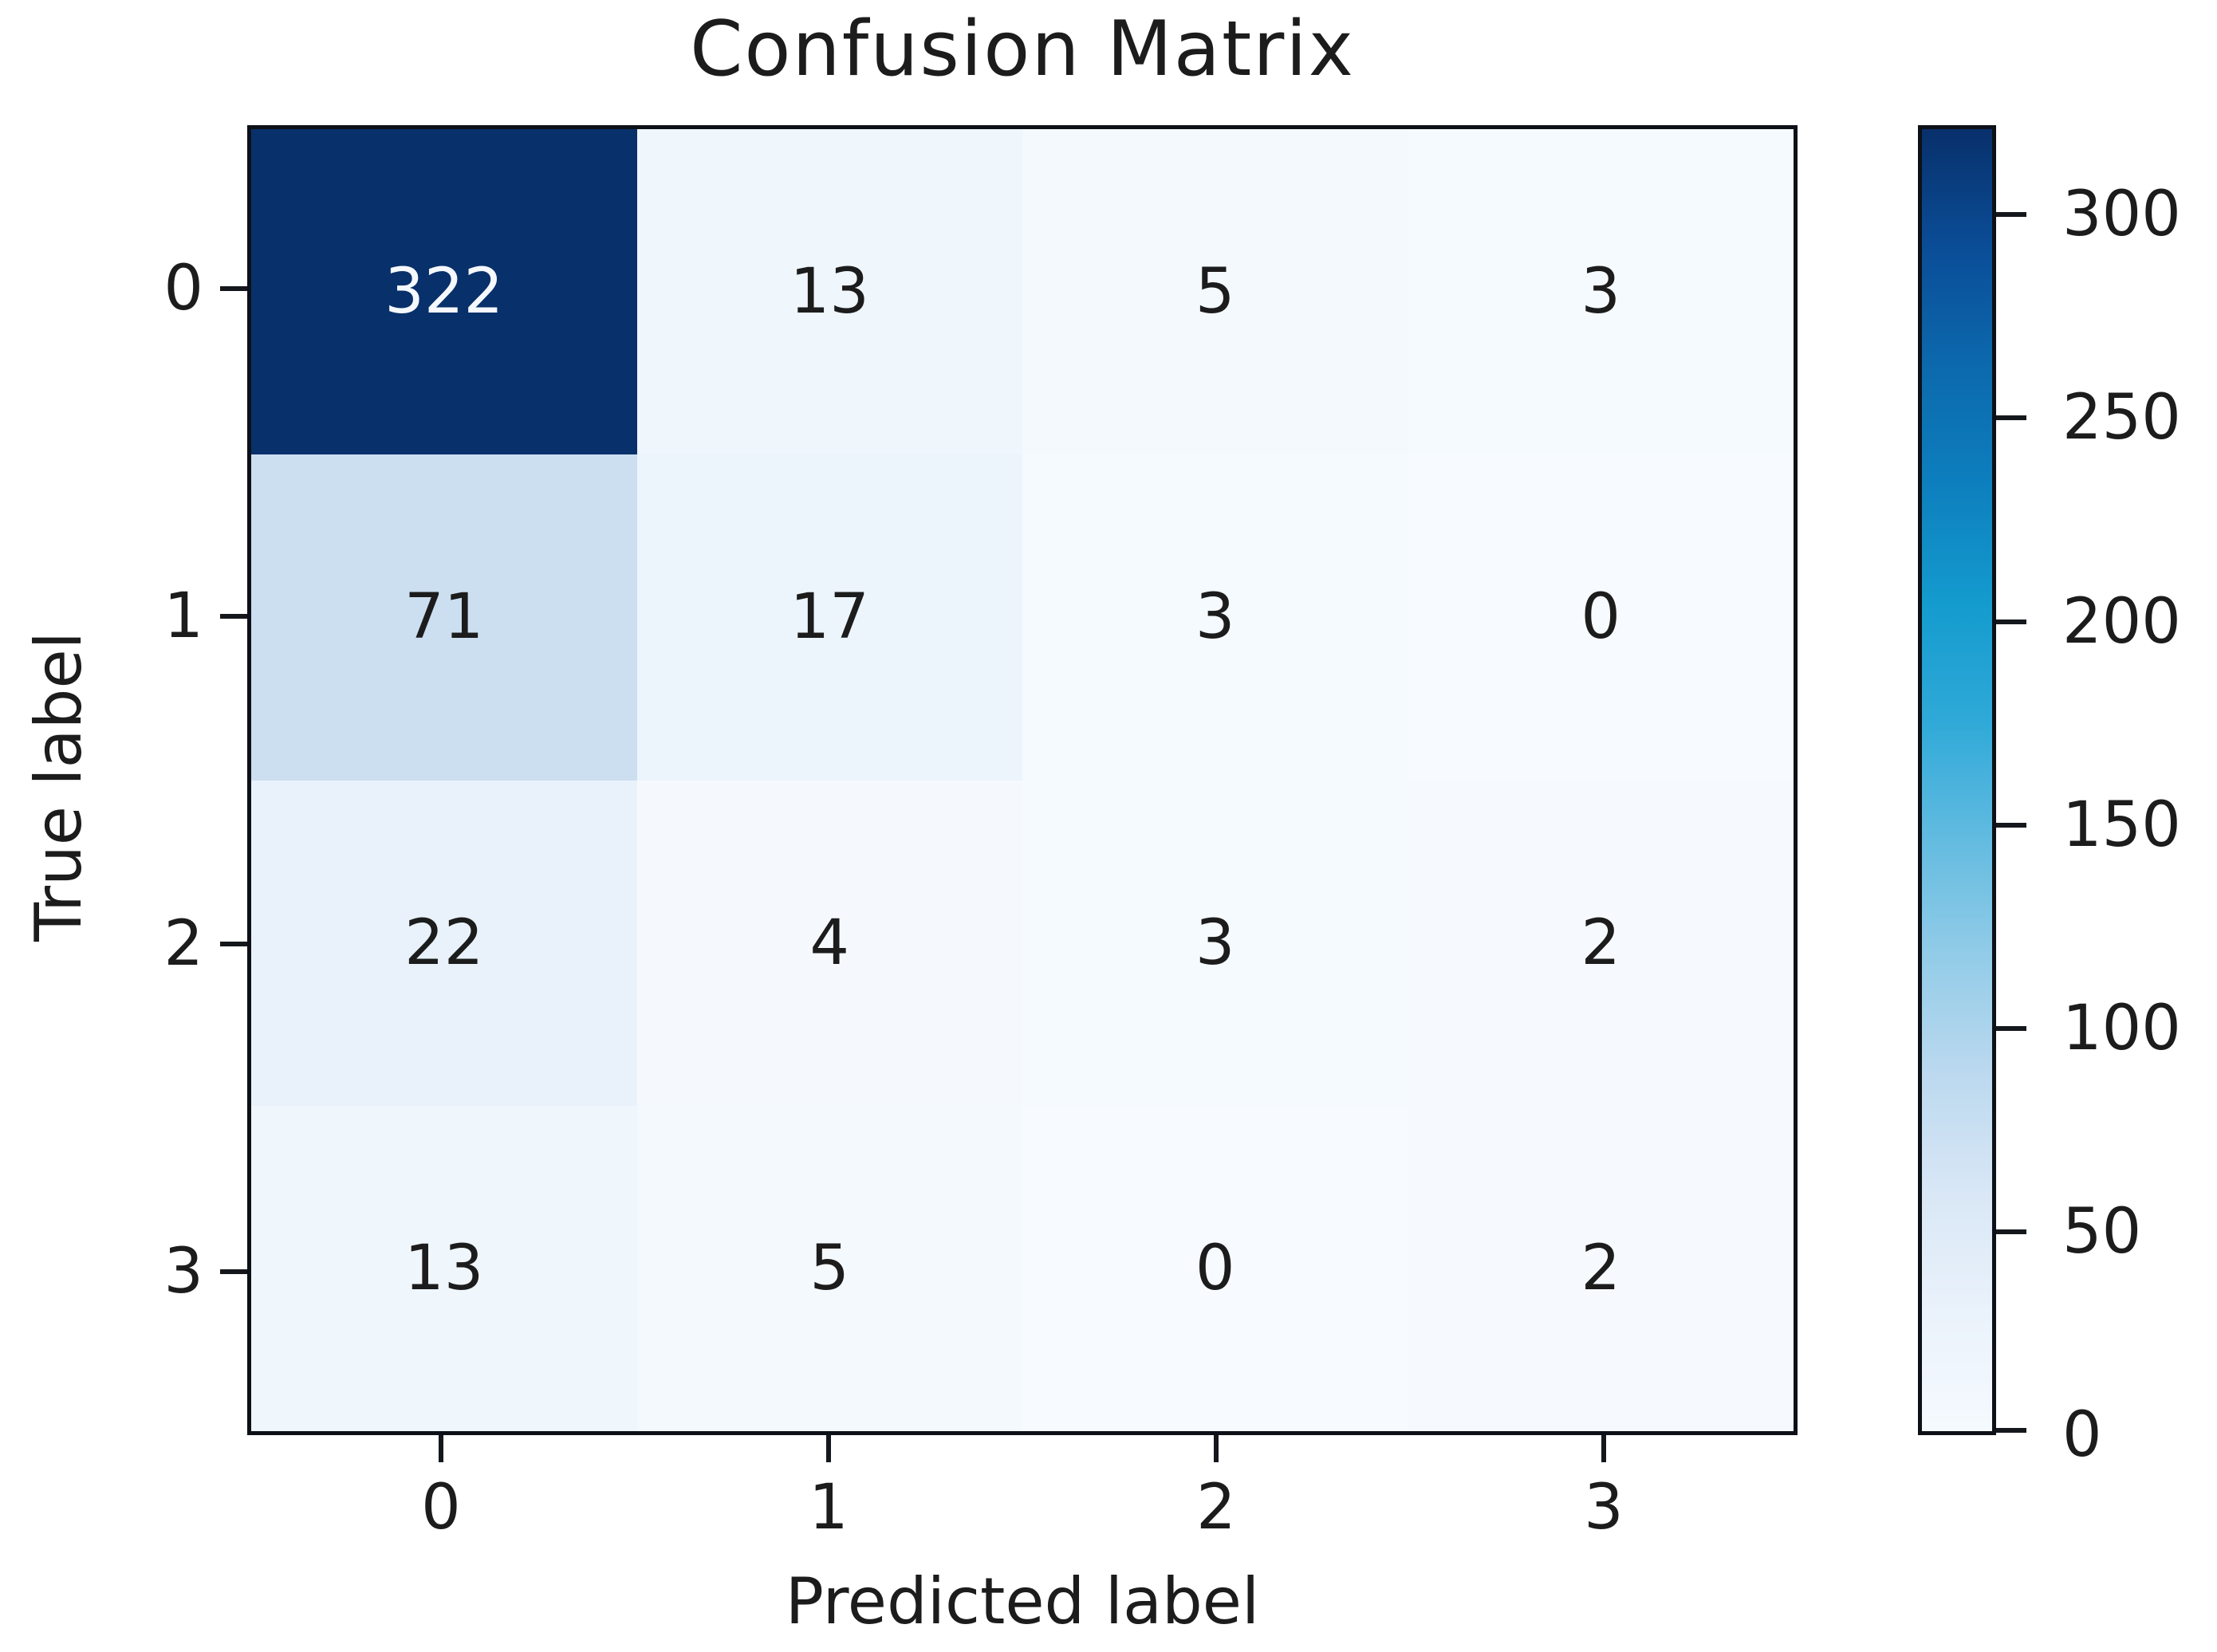 This screenshot has width=2217, height=1652. Describe the element at coordinates (1957, 780) in the screenshot. I see `colorbar` at that location.